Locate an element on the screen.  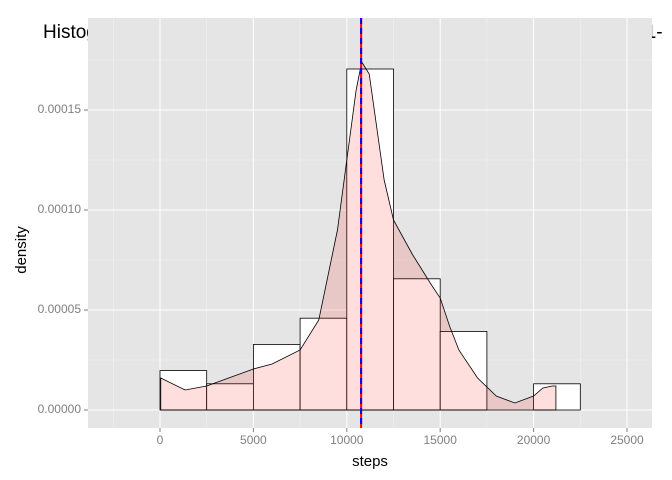
y-tick-label: 0.00005 is located at coordinates (60, 309).